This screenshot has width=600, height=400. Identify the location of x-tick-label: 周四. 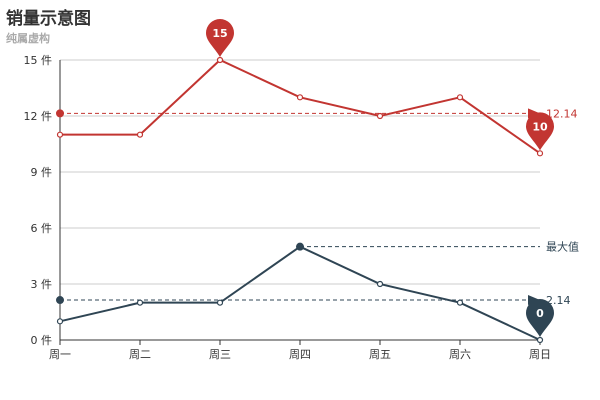
(300, 354).